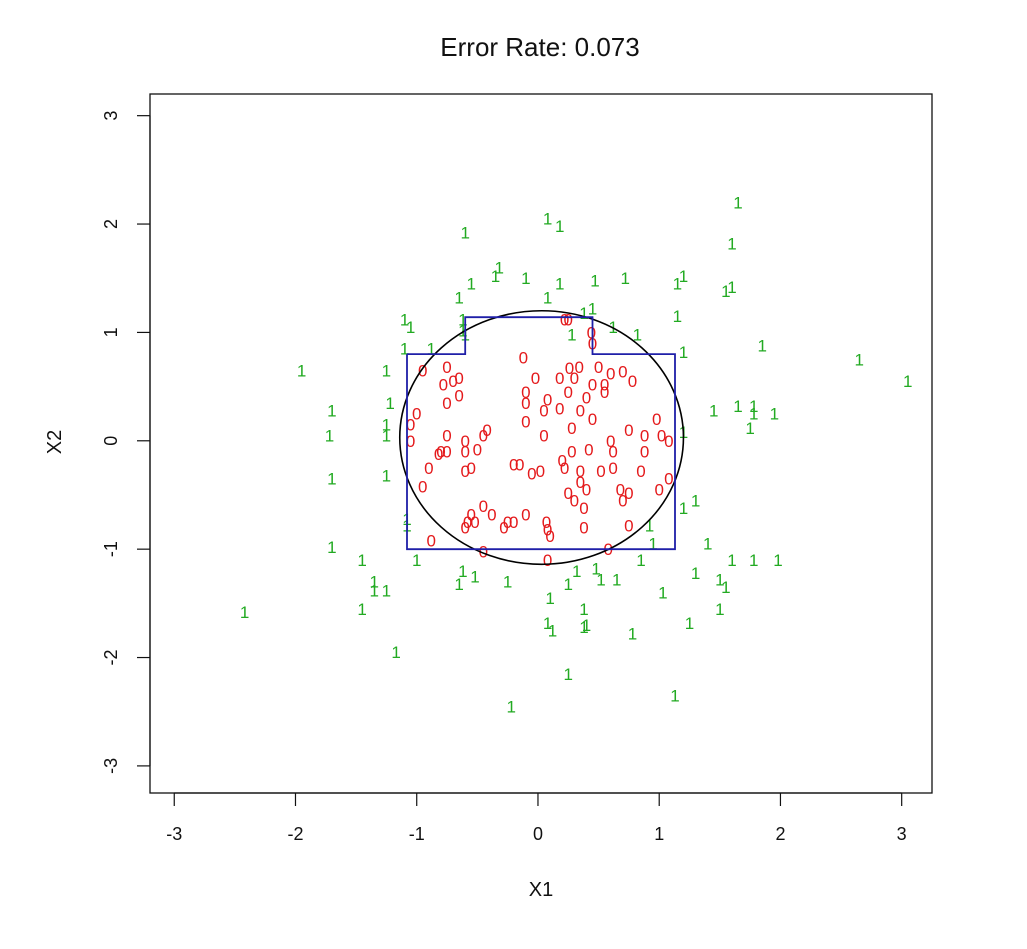  Describe the element at coordinates (539, 47) in the screenshot. I see `chart-title: Error Rate: 0.073` at that location.